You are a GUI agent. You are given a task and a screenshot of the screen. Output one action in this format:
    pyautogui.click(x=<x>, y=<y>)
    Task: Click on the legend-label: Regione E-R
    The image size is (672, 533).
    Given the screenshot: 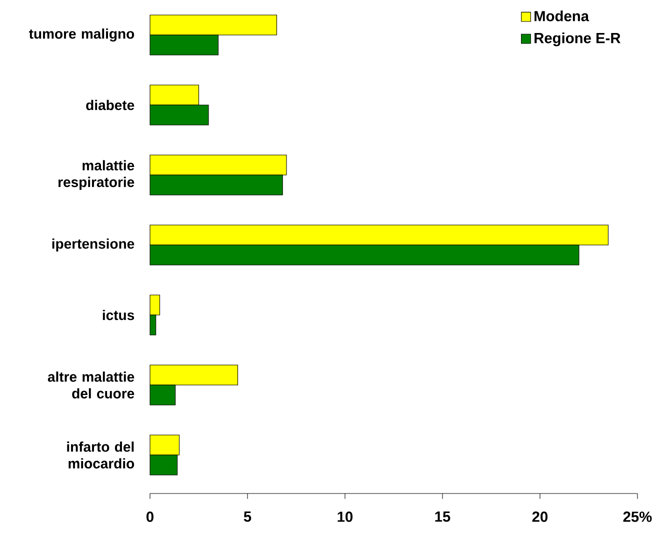 What is the action you would take?
    pyautogui.click(x=577, y=39)
    